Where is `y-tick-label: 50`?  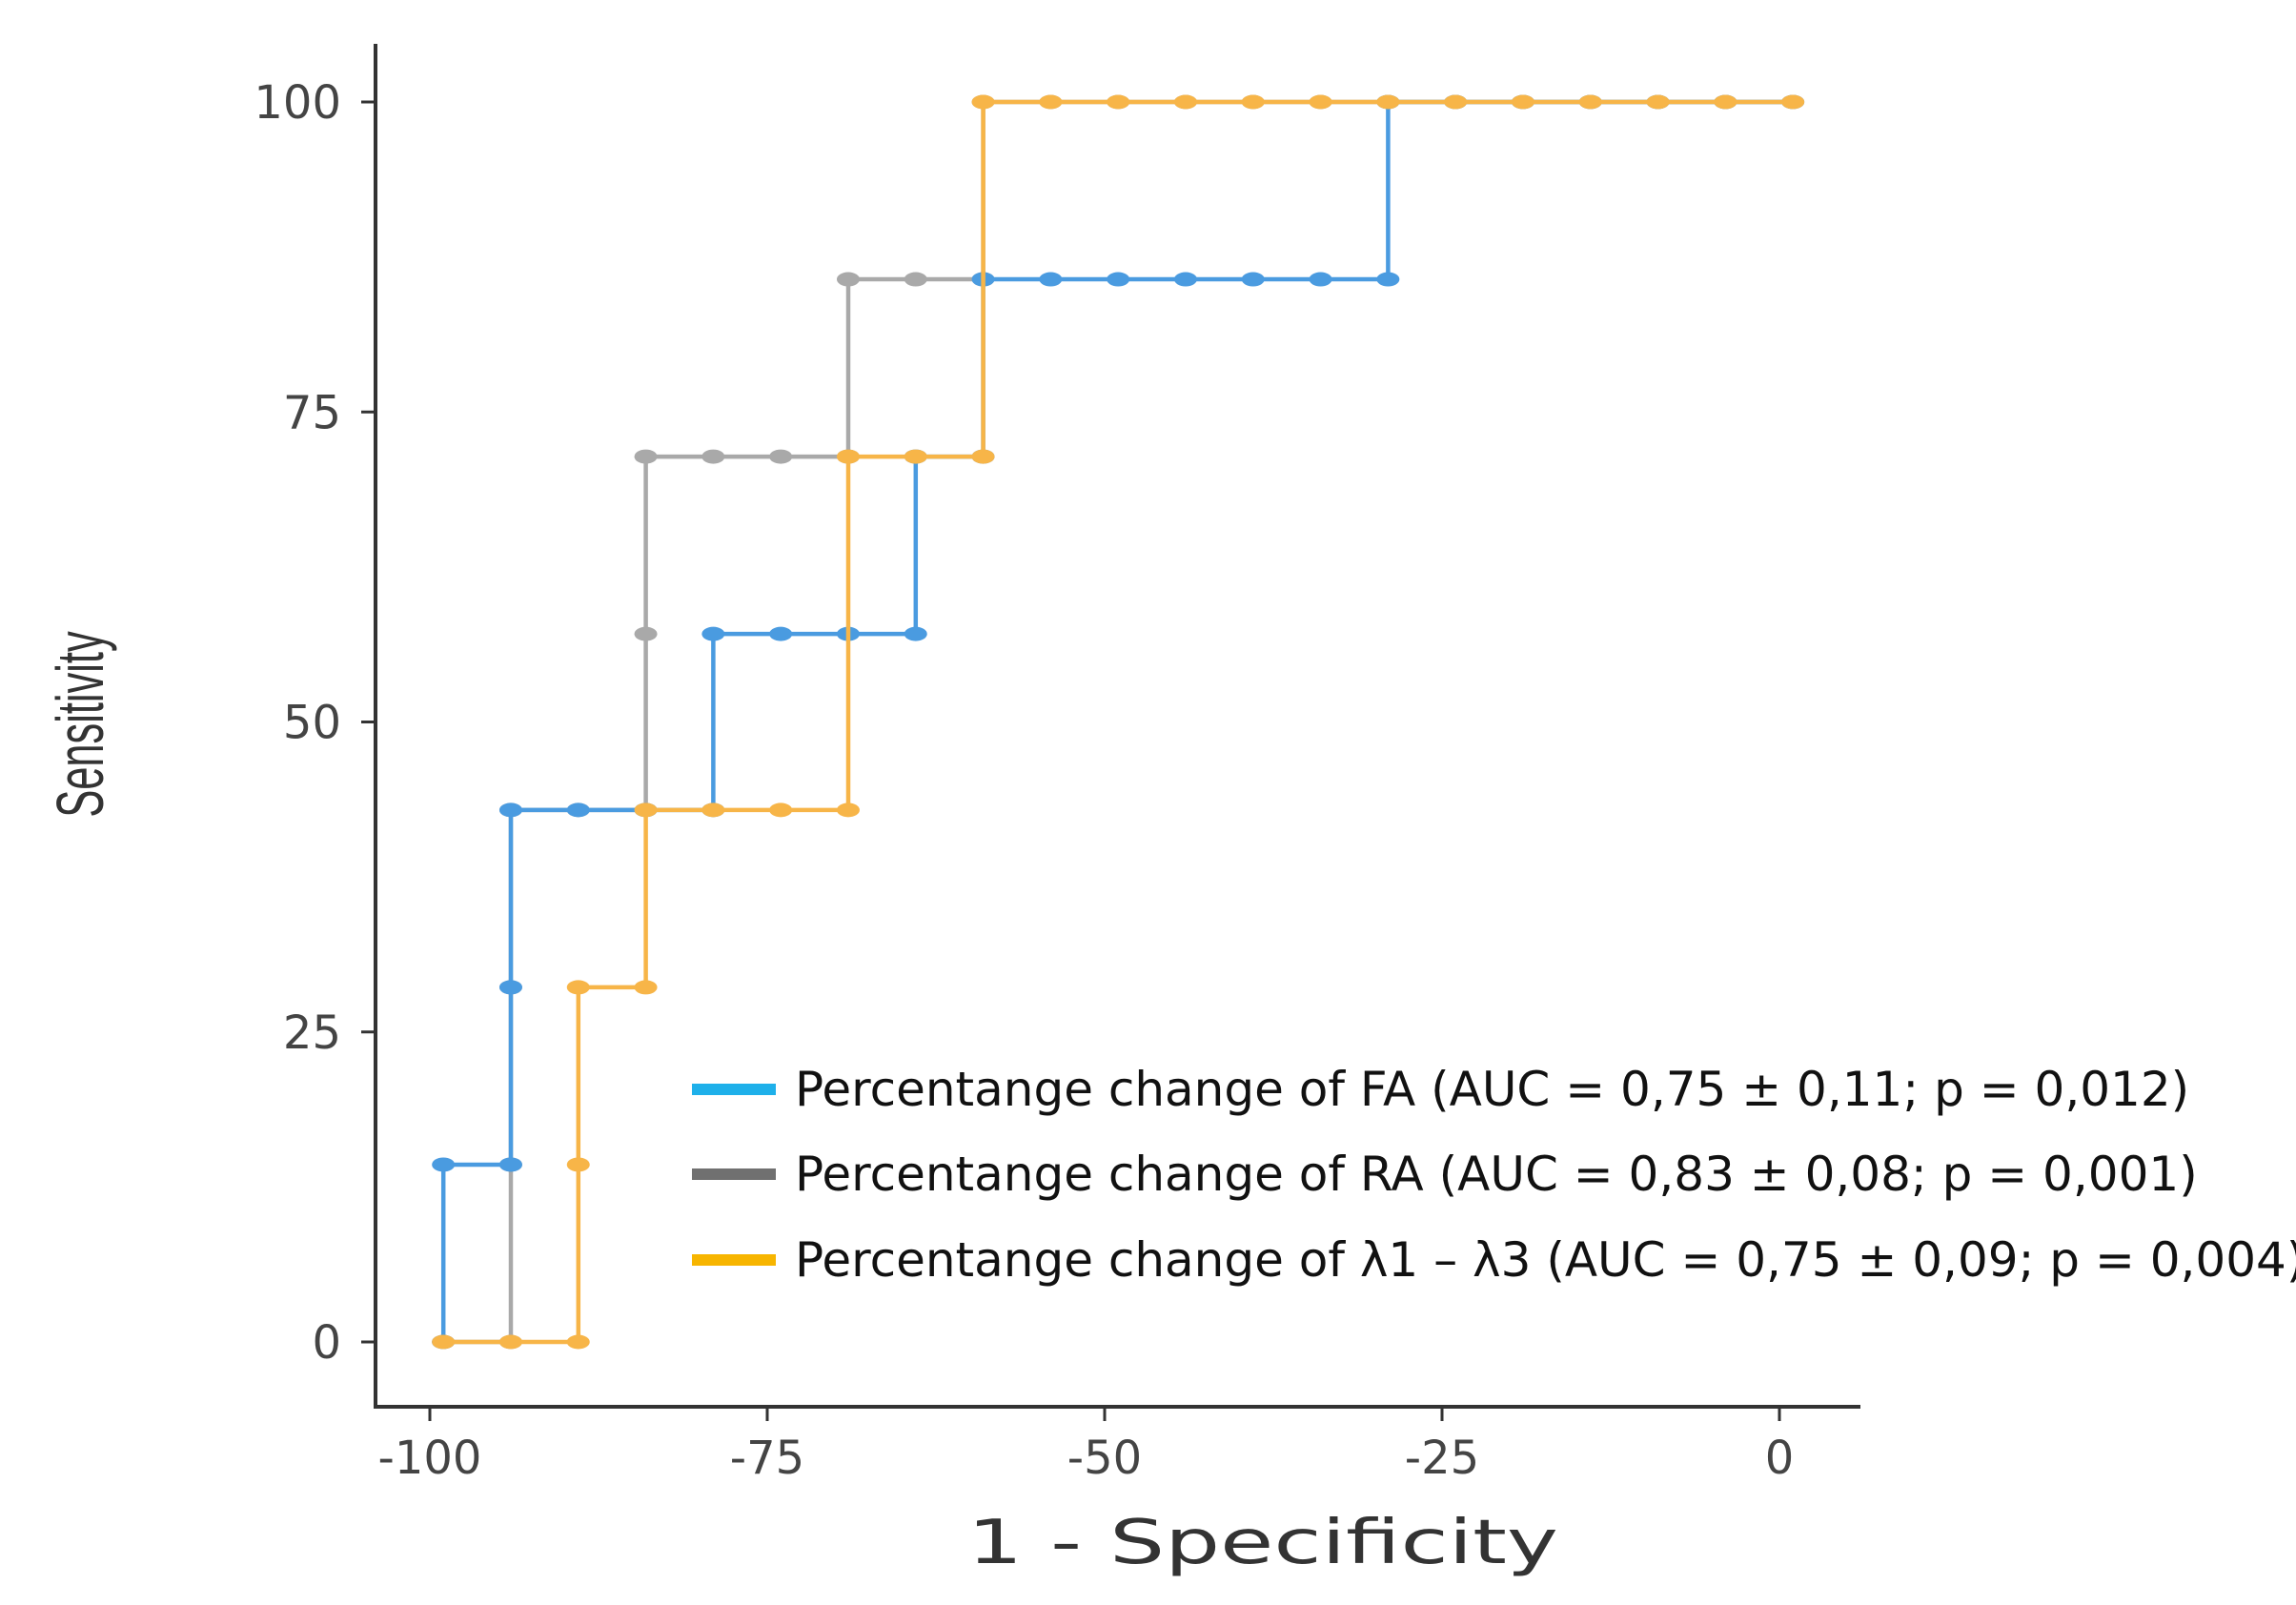
y-tick-label: 50 is located at coordinates (312, 724).